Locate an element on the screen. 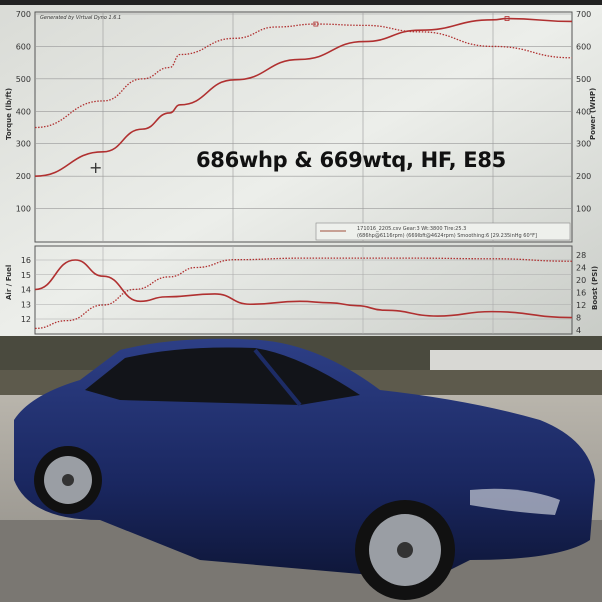  power-axis-label: Power (WHP) is located at coordinates (593, 114).